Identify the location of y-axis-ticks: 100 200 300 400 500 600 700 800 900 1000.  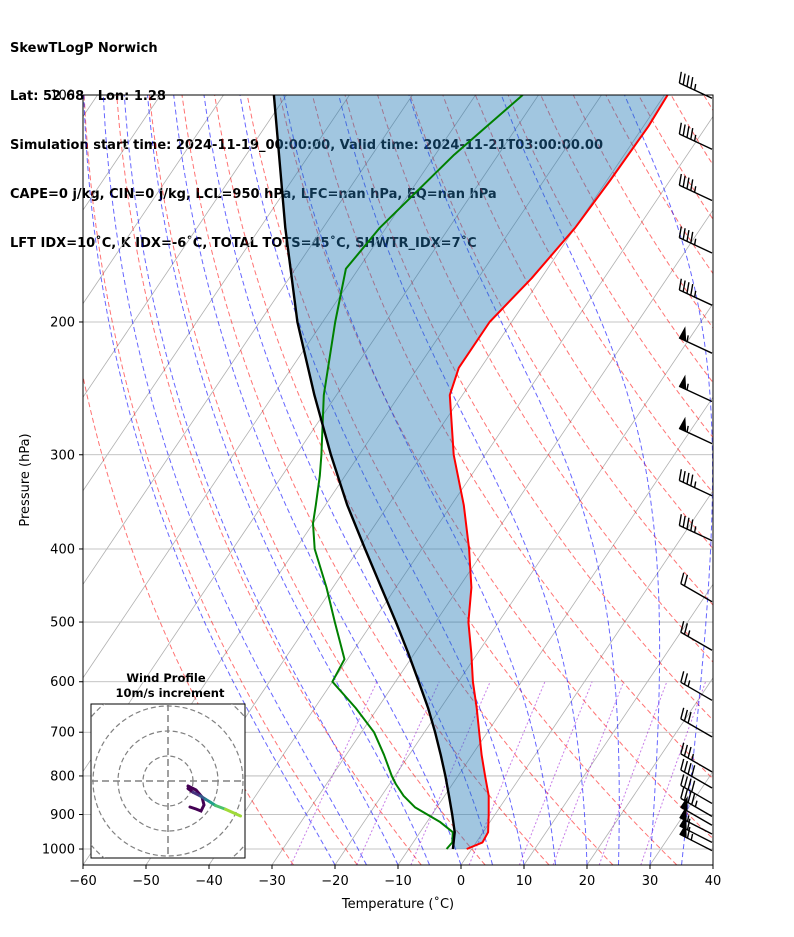
(62, 473).